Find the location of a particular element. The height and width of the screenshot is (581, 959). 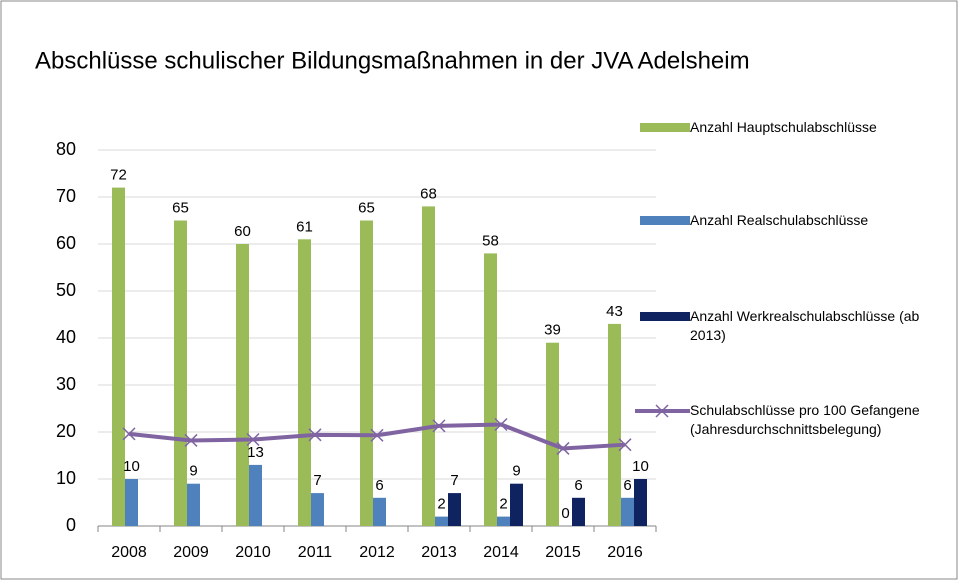

data-label: 61 is located at coordinates (304, 226).